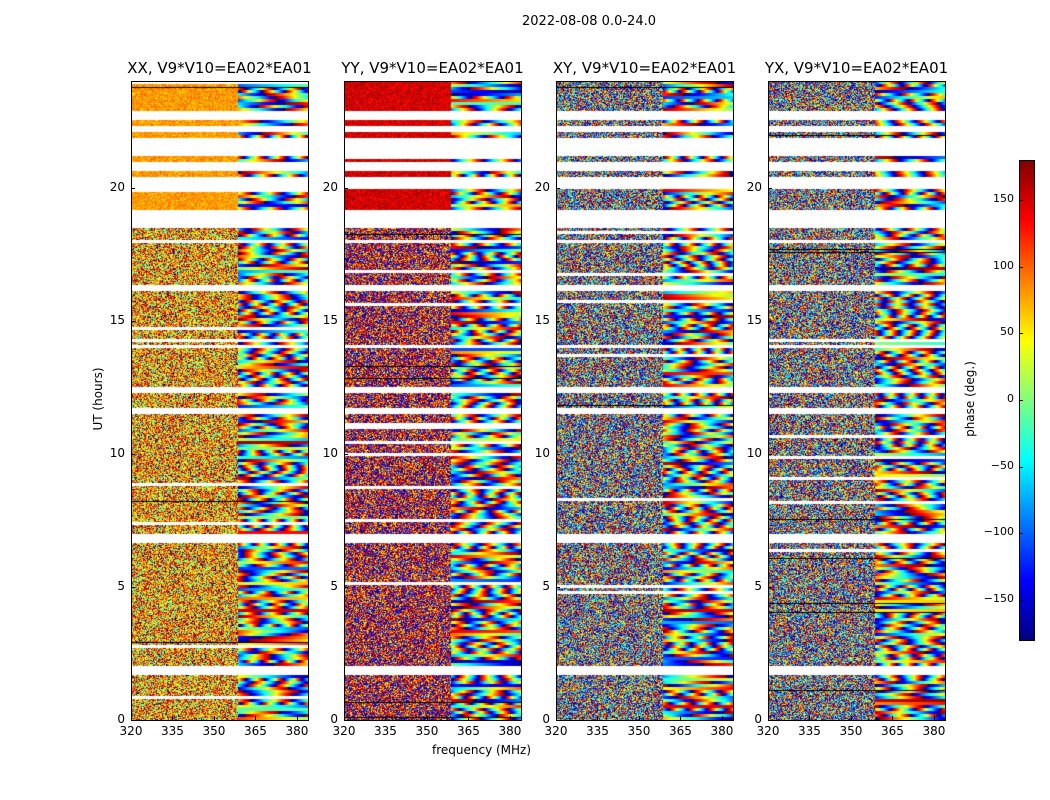 The image size is (1050, 800). Describe the element at coordinates (1003, 265) in the screenshot. I see `colorbar-tick-label: 100` at that location.